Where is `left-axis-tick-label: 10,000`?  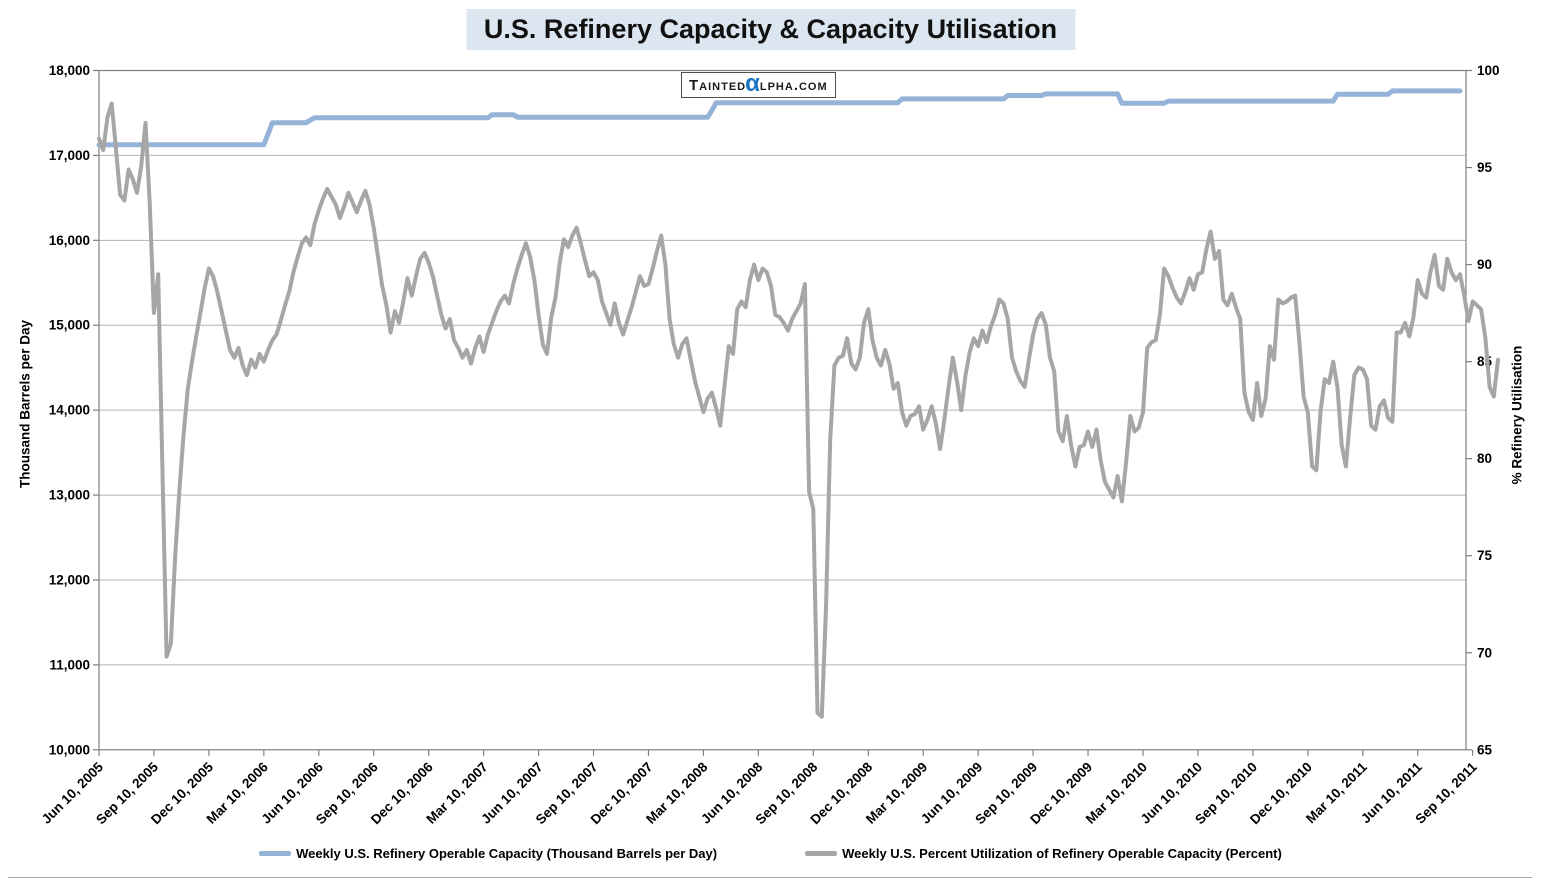 left-axis-tick-label: 10,000 is located at coordinates (69, 749).